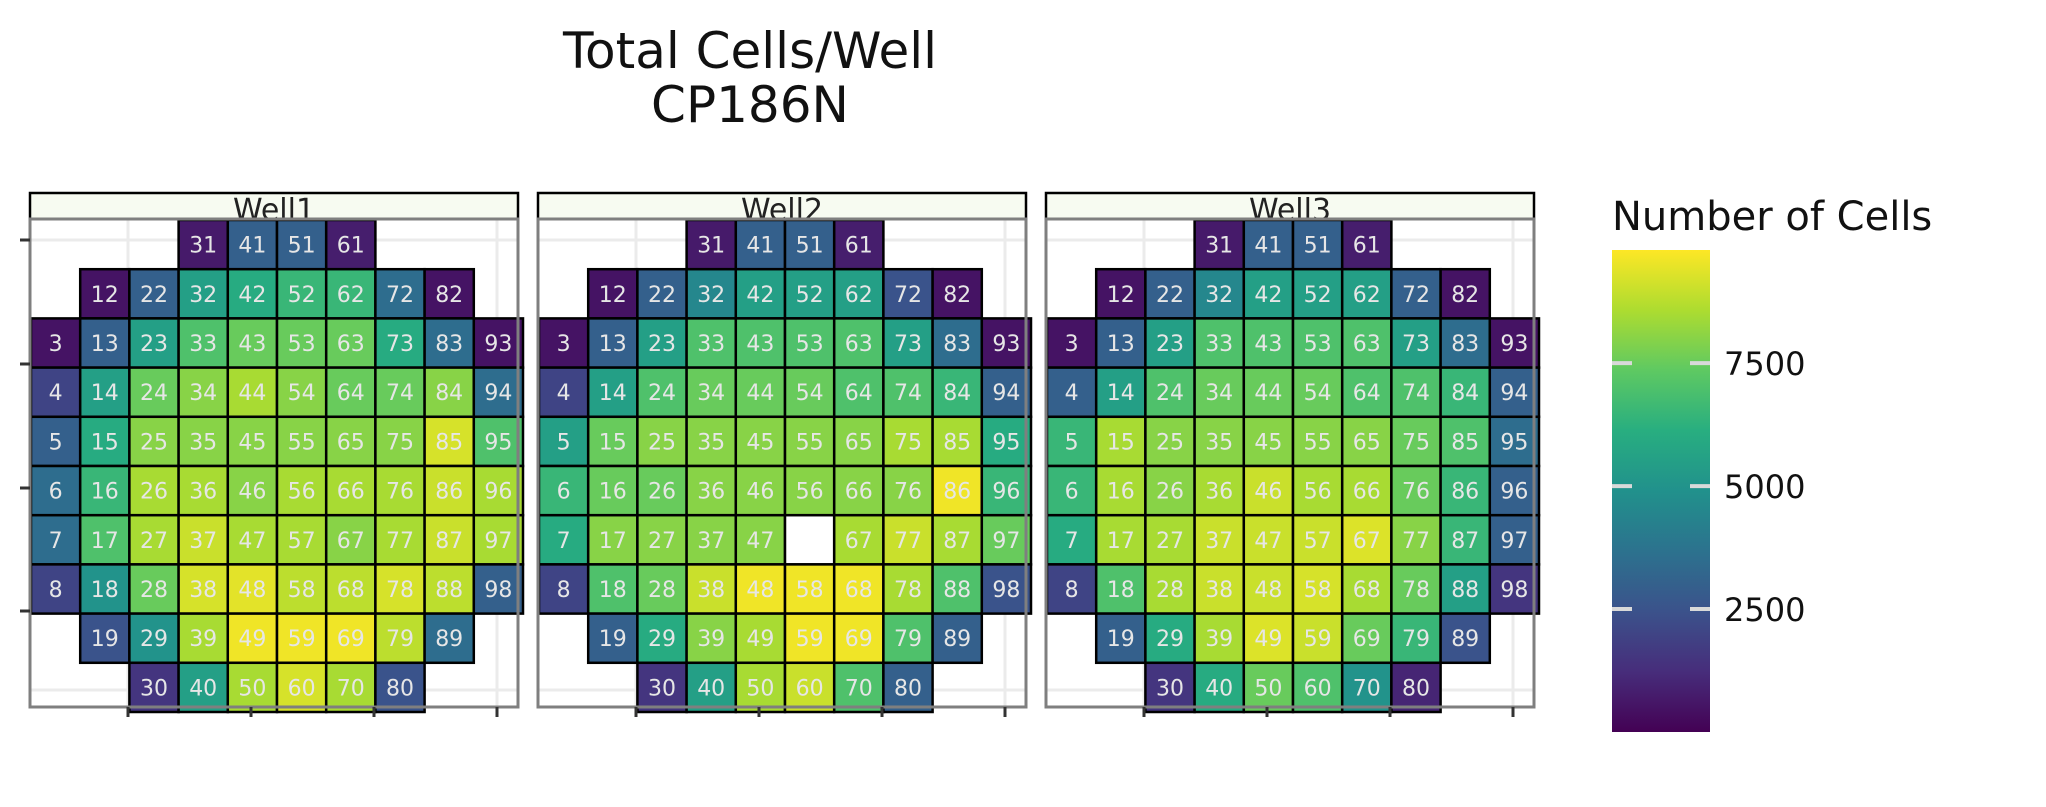 The width and height of the screenshot is (2046, 807). What do you see at coordinates (1514, 344) in the screenshot?
I see `tile-label: 93` at bounding box center [1514, 344].